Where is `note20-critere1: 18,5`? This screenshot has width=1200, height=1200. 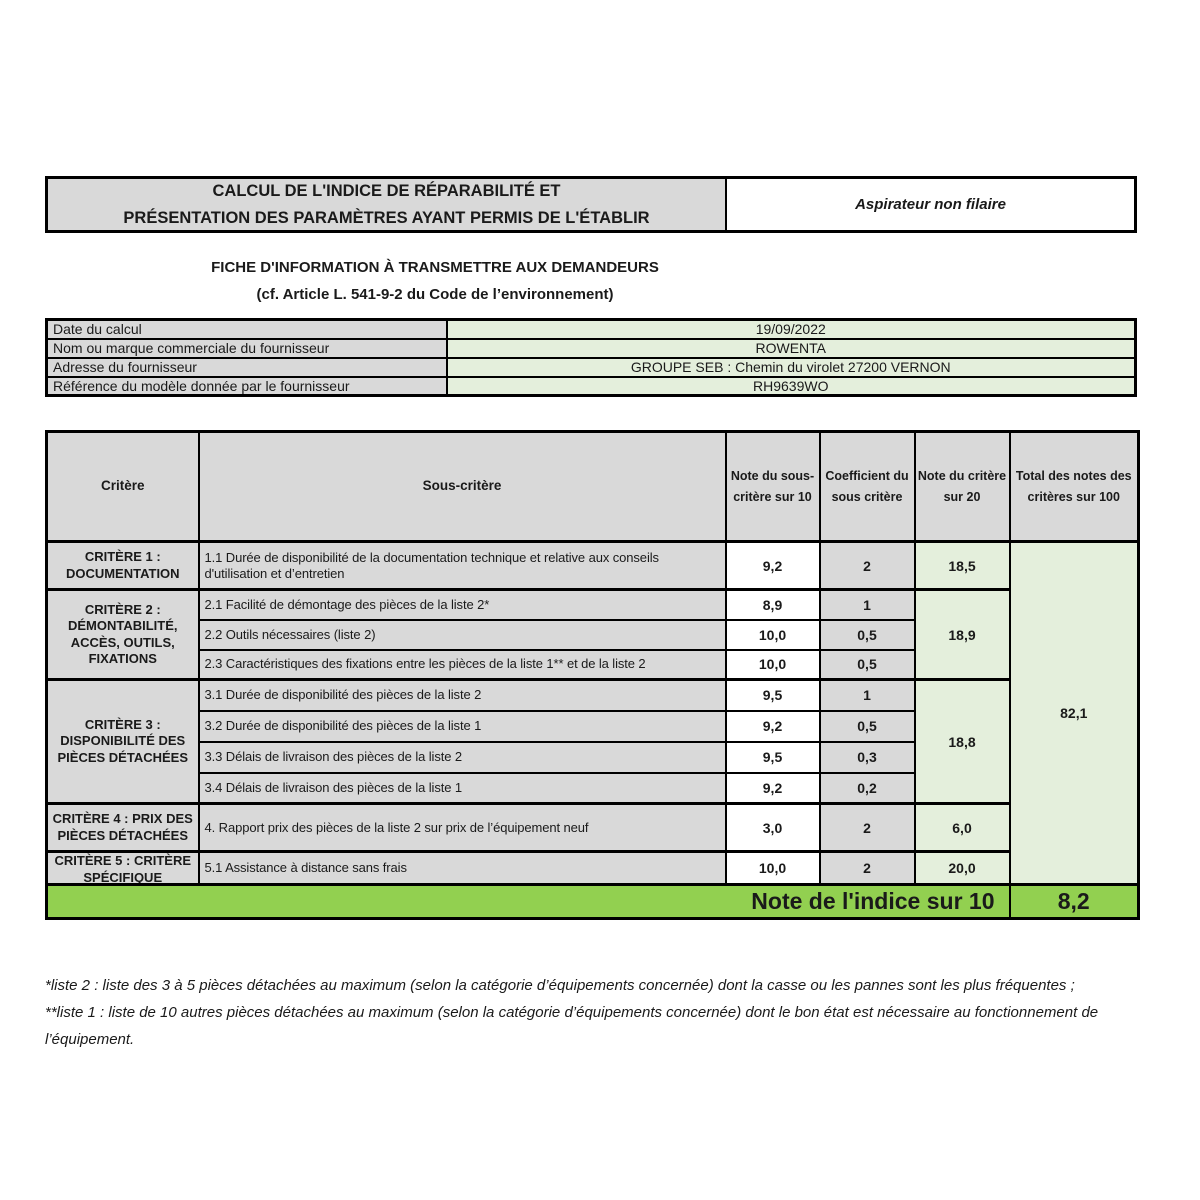
note20-critere1: 18,5 is located at coordinates (962, 565).